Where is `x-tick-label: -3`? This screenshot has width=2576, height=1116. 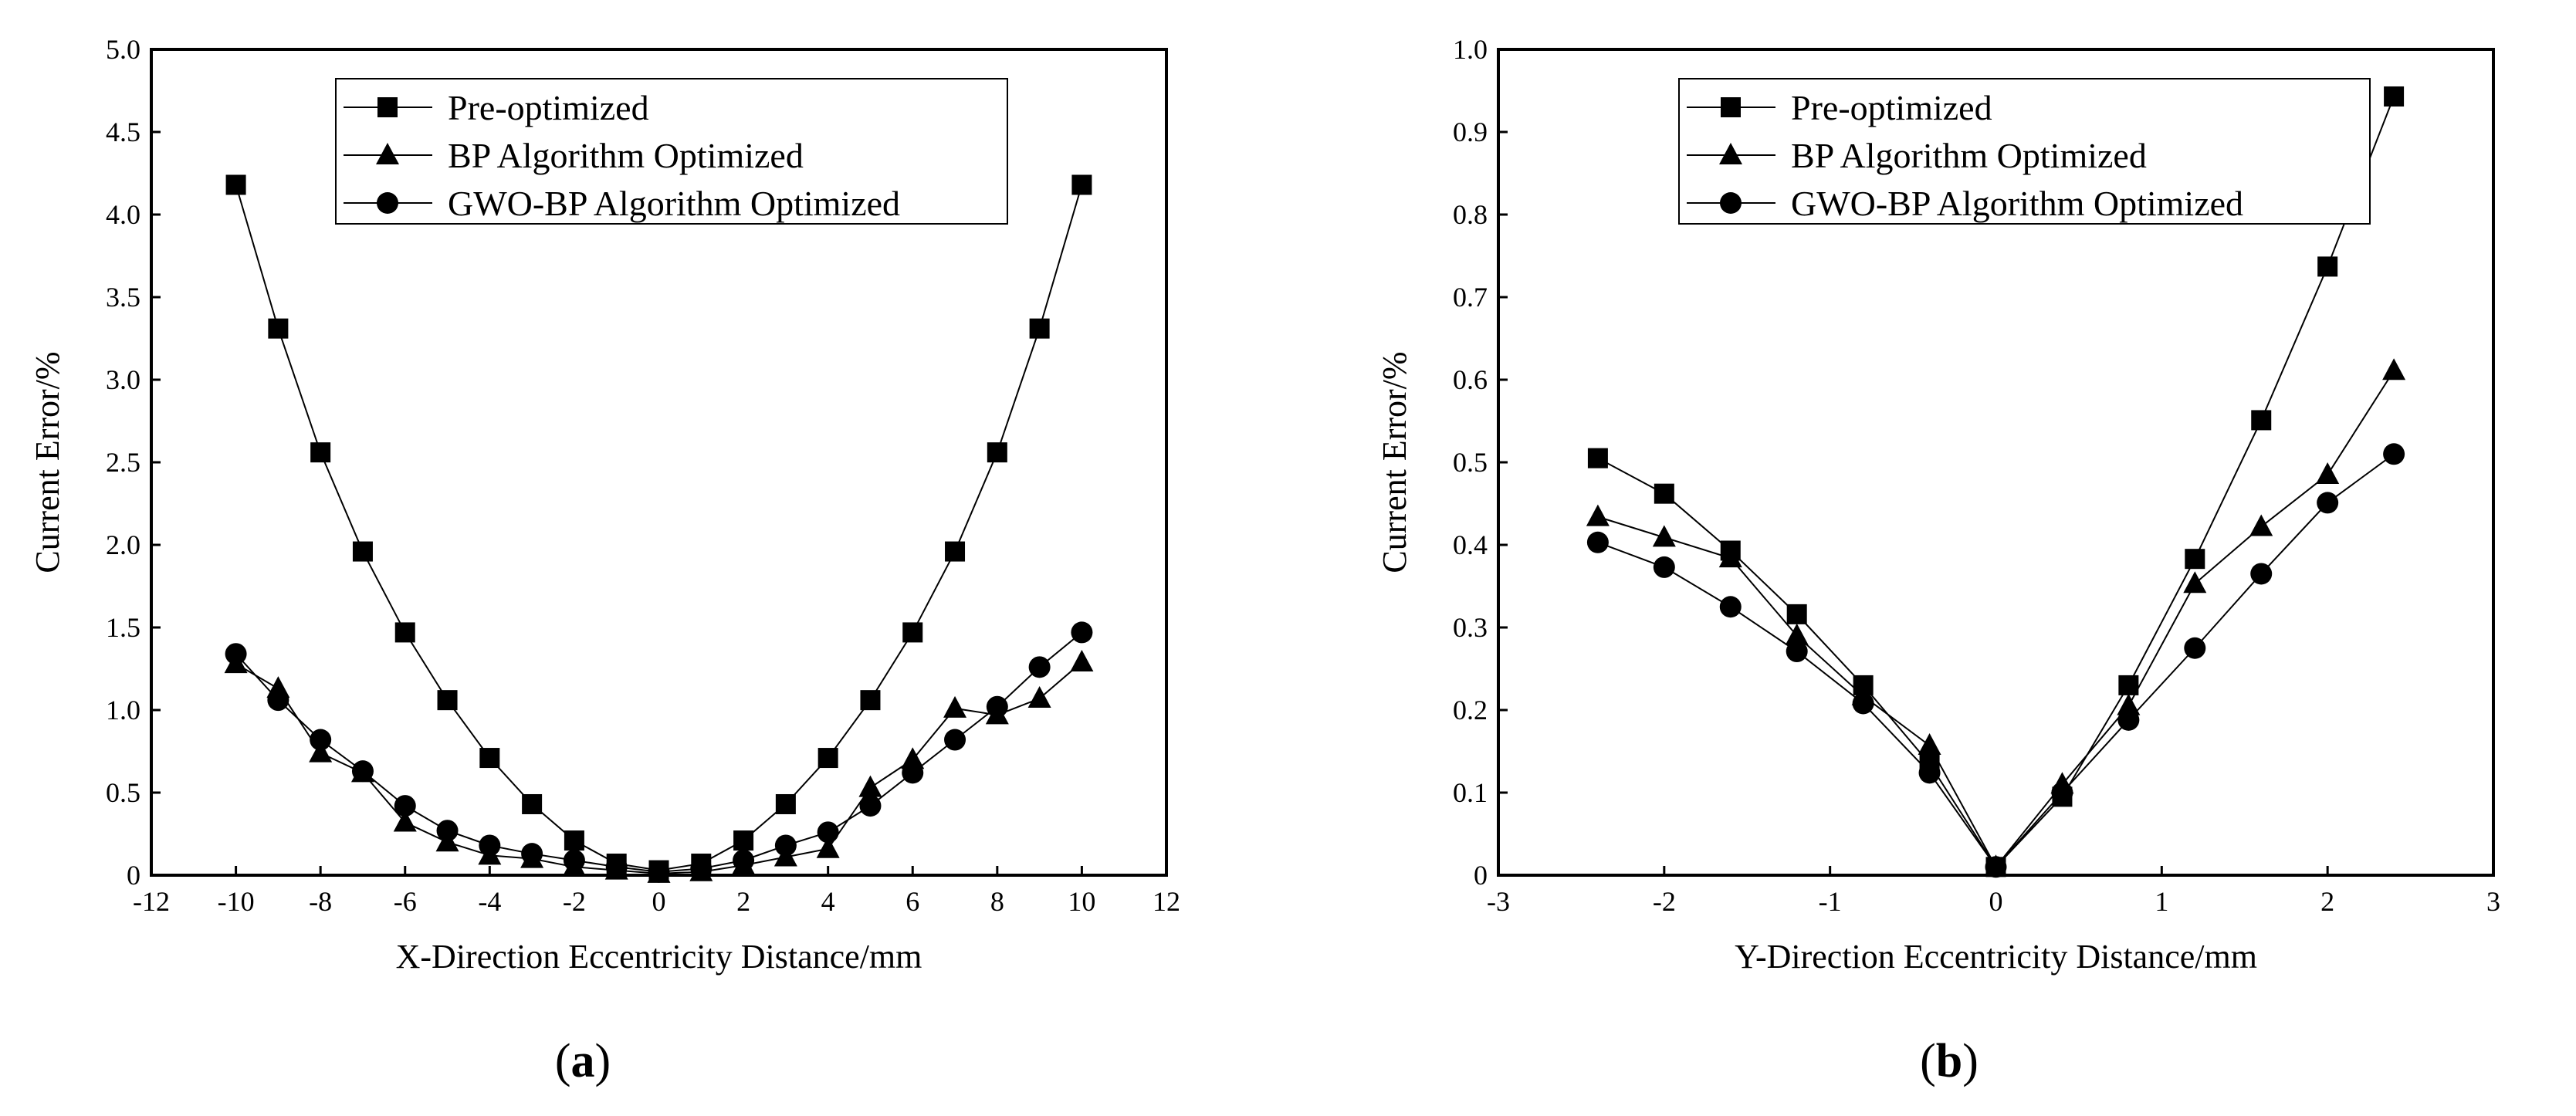
x-tick-label: -3 is located at coordinates (1498, 901).